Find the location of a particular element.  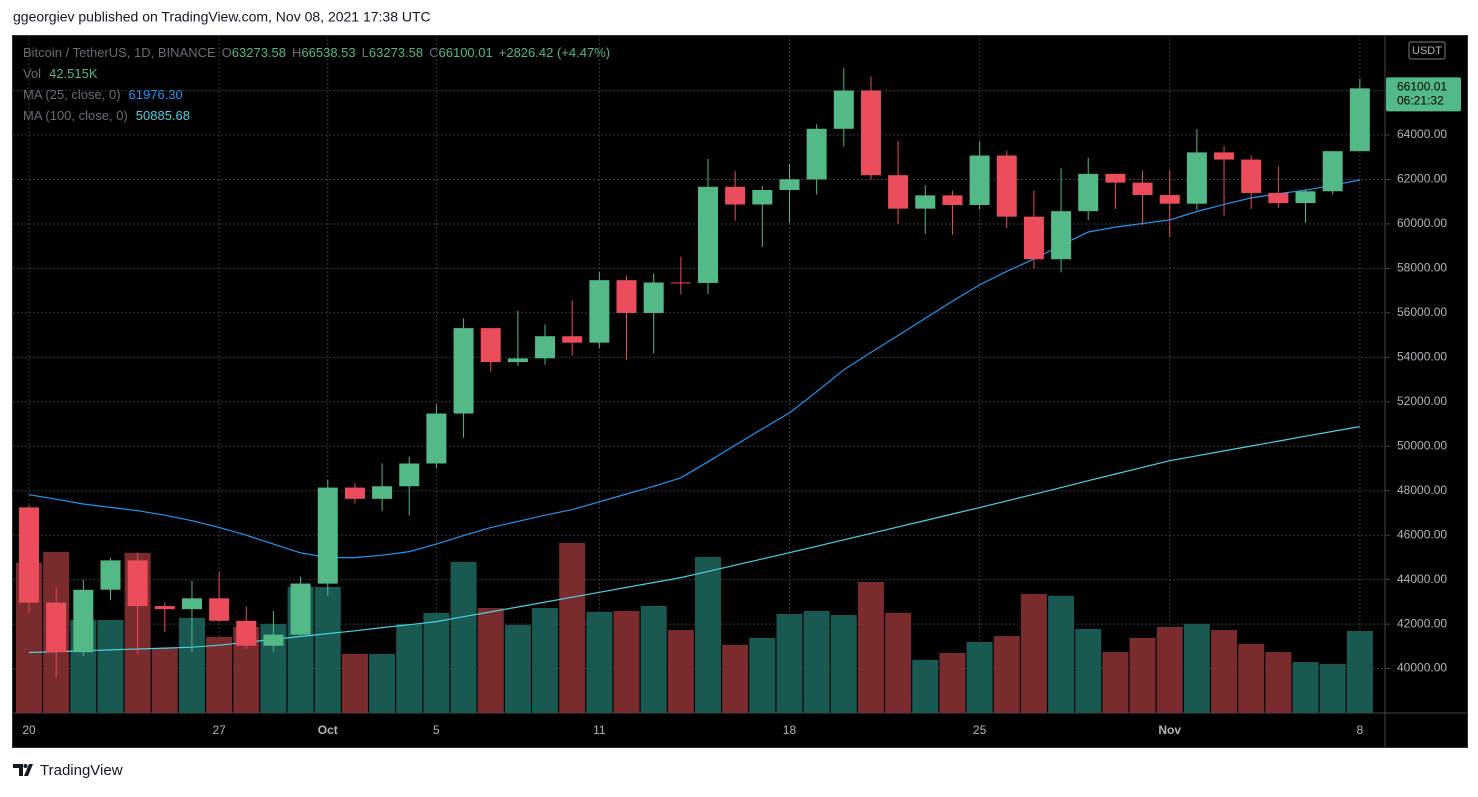

legend-text: C is located at coordinates (433, 52).